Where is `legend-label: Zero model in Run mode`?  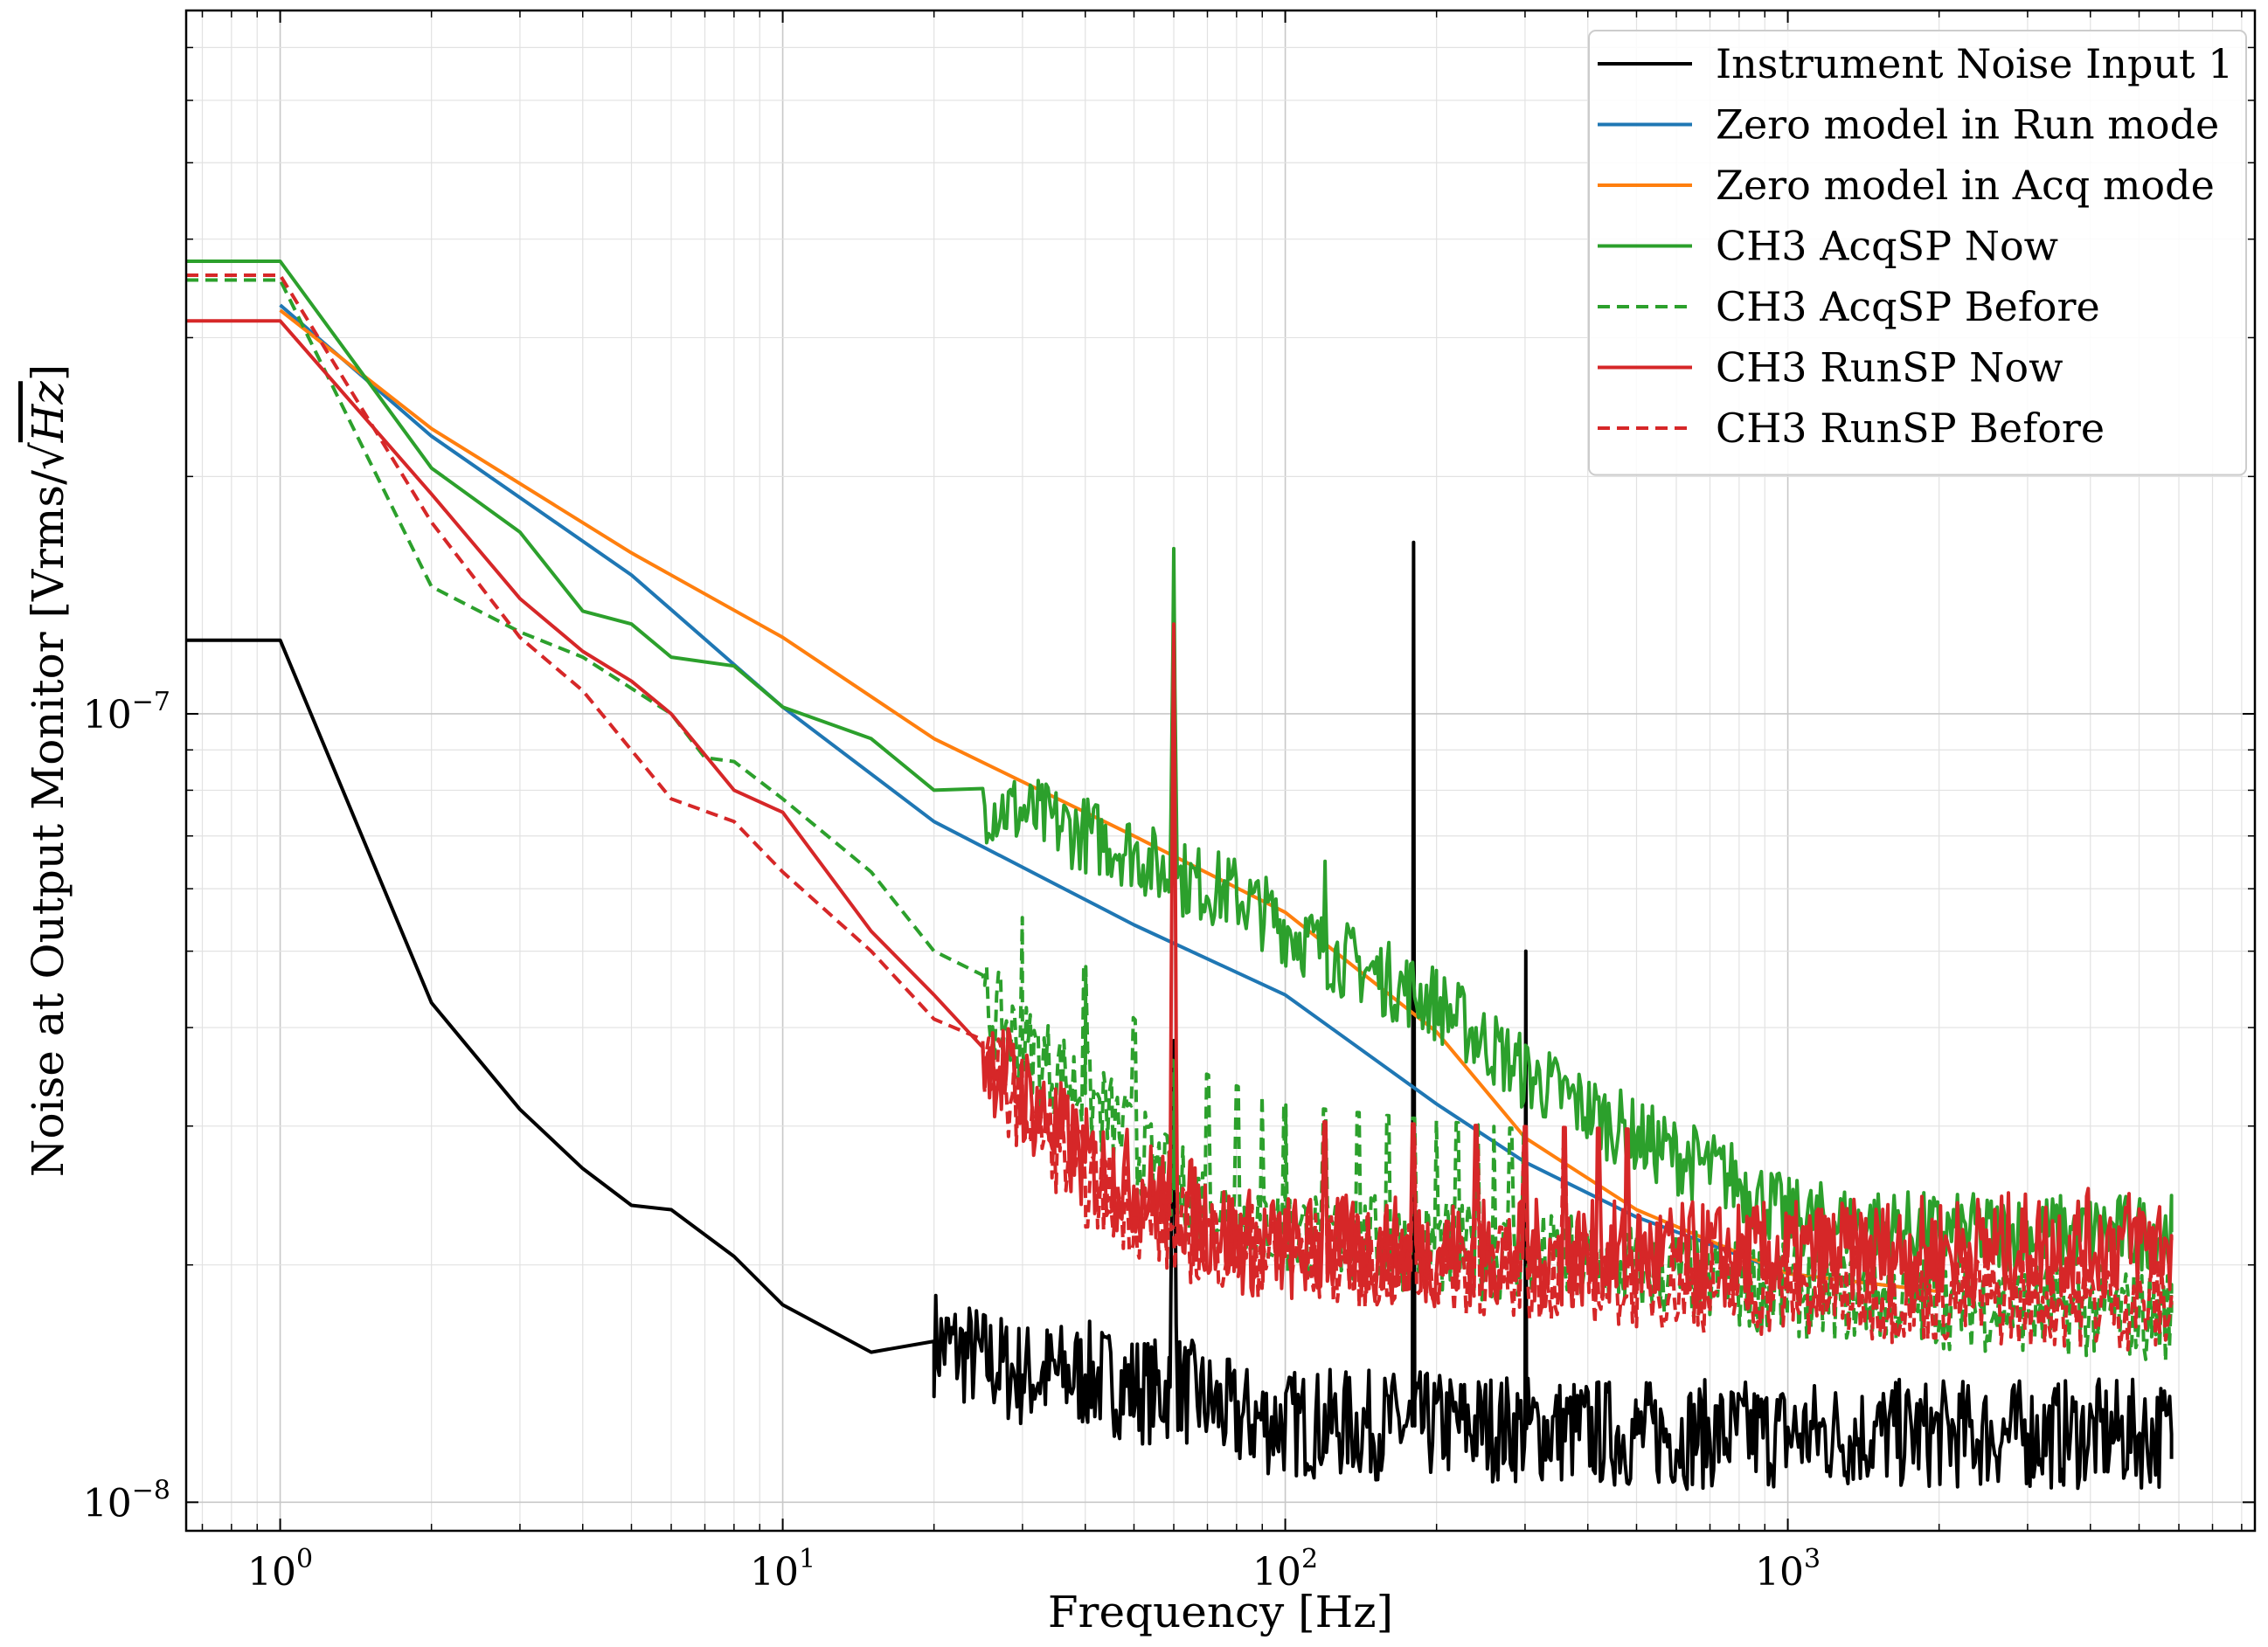 legend-label: Zero model in Run mode is located at coordinates (1968, 125).